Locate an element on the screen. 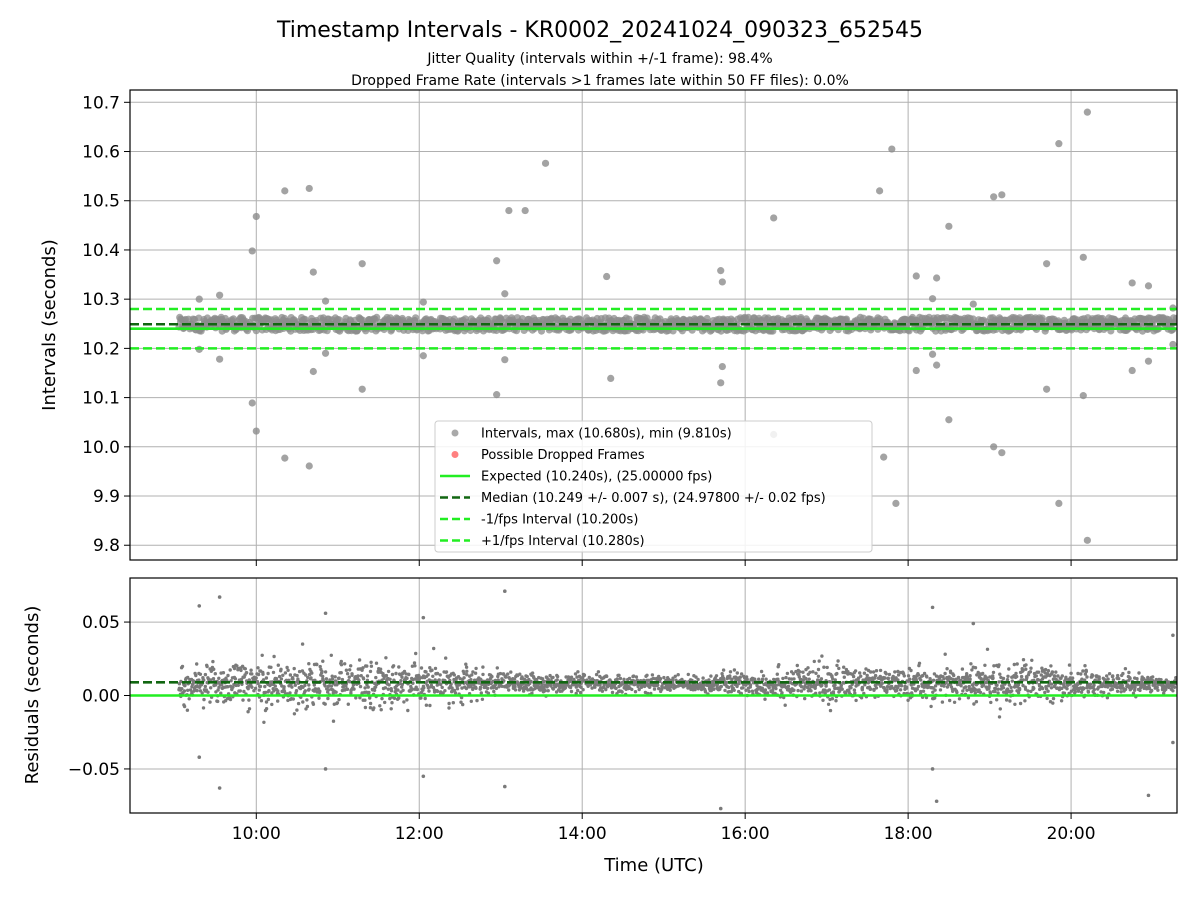  residuals-y-tick-label-0: −0.05 is located at coordinates (94, 770).